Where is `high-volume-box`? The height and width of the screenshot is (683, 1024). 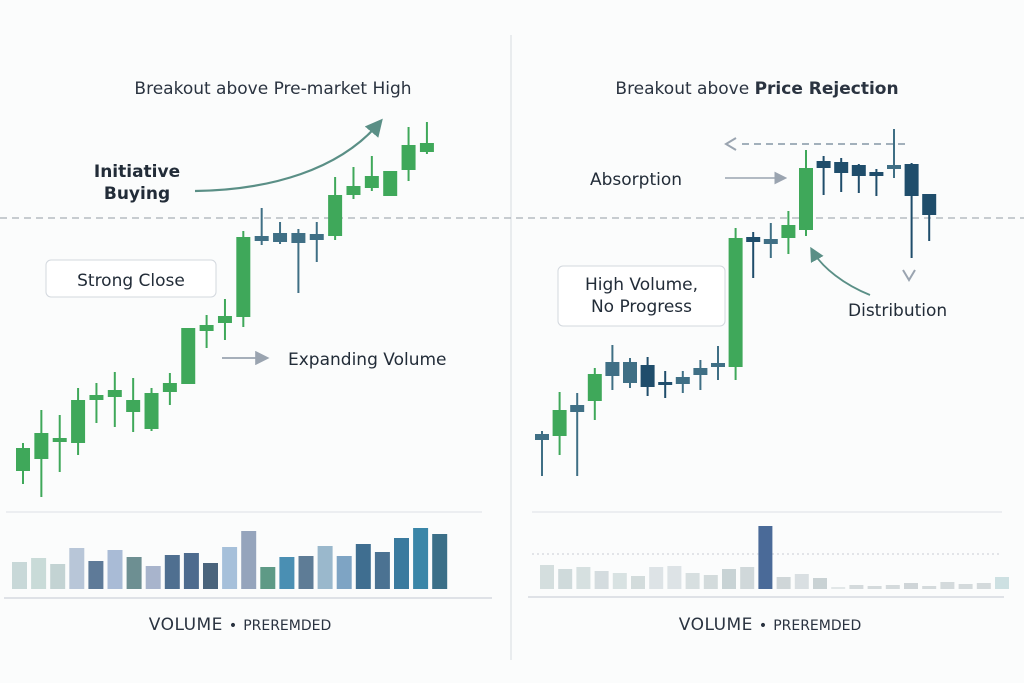 high-volume-box is located at coordinates (641, 296).